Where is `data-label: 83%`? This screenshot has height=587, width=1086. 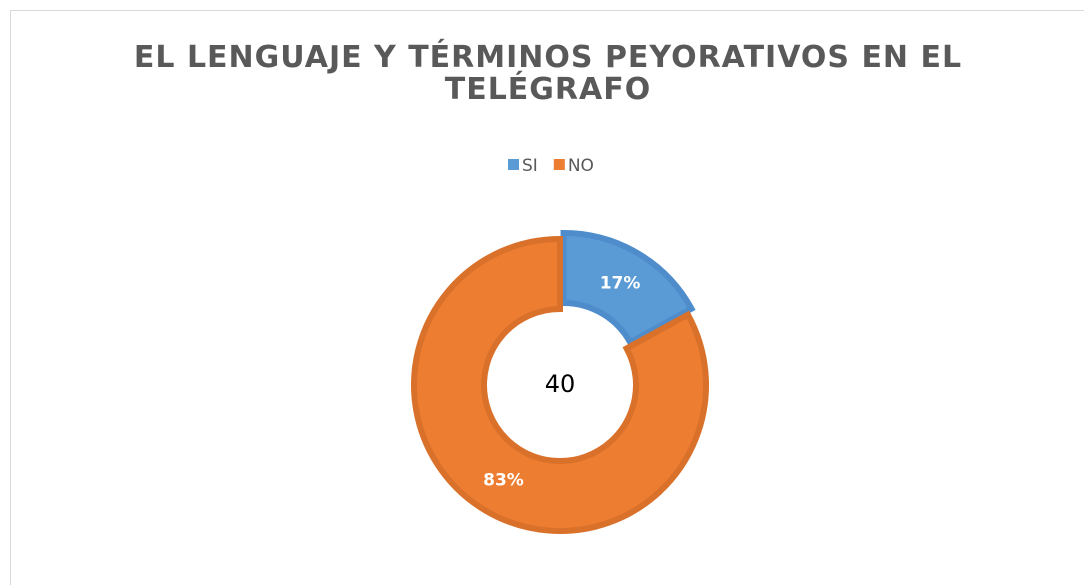
data-label: 83% is located at coordinates (503, 481).